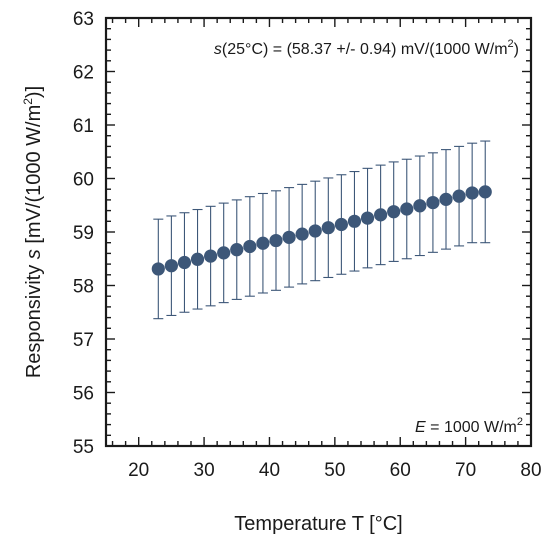  I want to click on x-axis-label: Temperature T [°C], so click(318, 524).